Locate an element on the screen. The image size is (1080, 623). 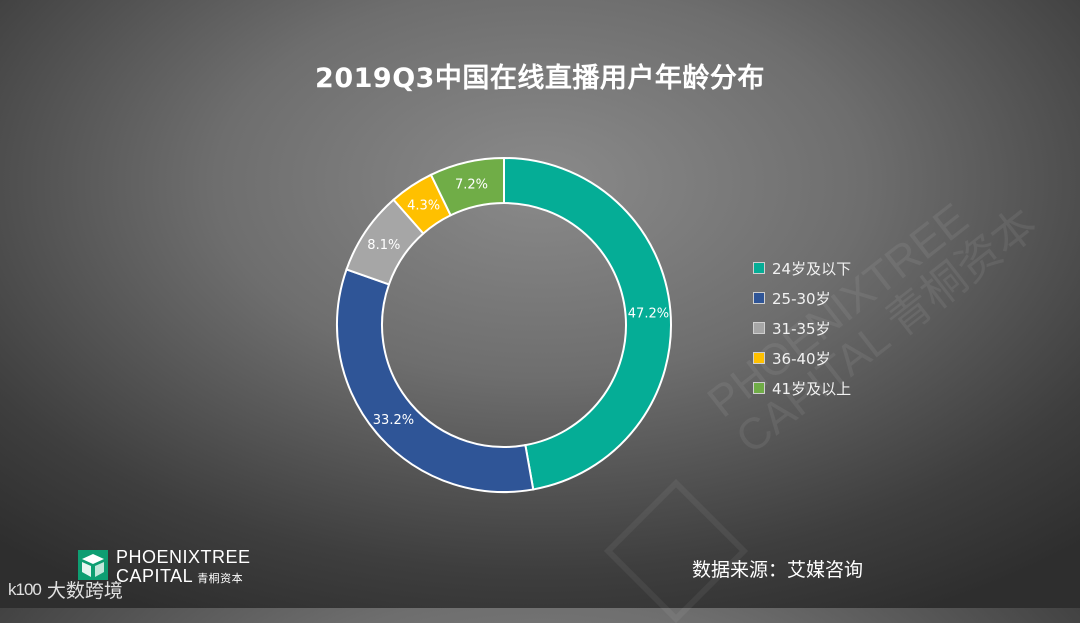
legend-label: 25-30岁 is located at coordinates (801, 298).